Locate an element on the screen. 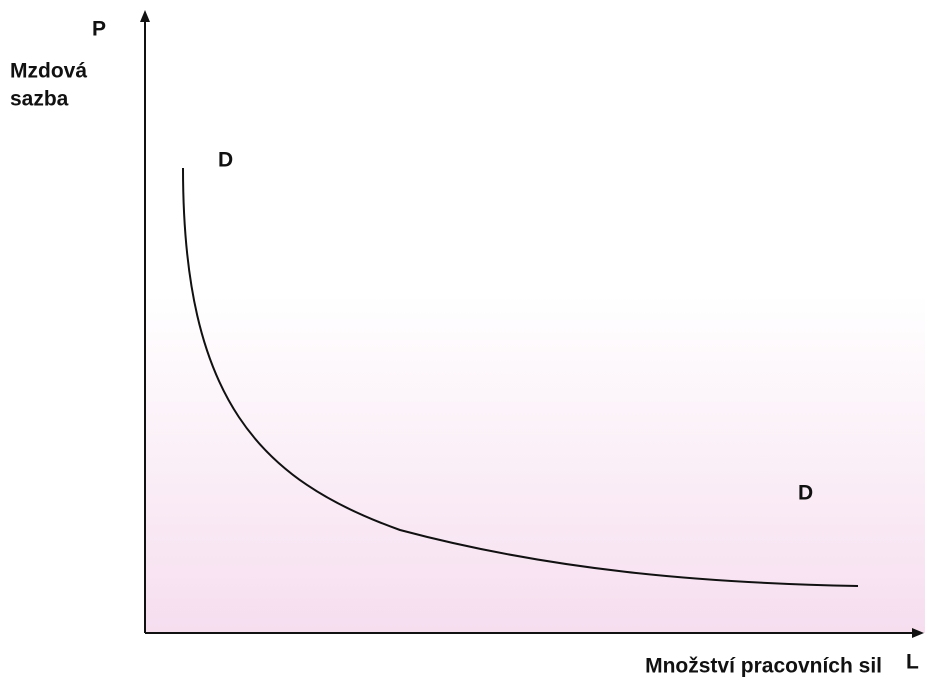 The height and width of the screenshot is (678, 925). x-axis-label: Množství pracovních sil is located at coordinates (763, 666).